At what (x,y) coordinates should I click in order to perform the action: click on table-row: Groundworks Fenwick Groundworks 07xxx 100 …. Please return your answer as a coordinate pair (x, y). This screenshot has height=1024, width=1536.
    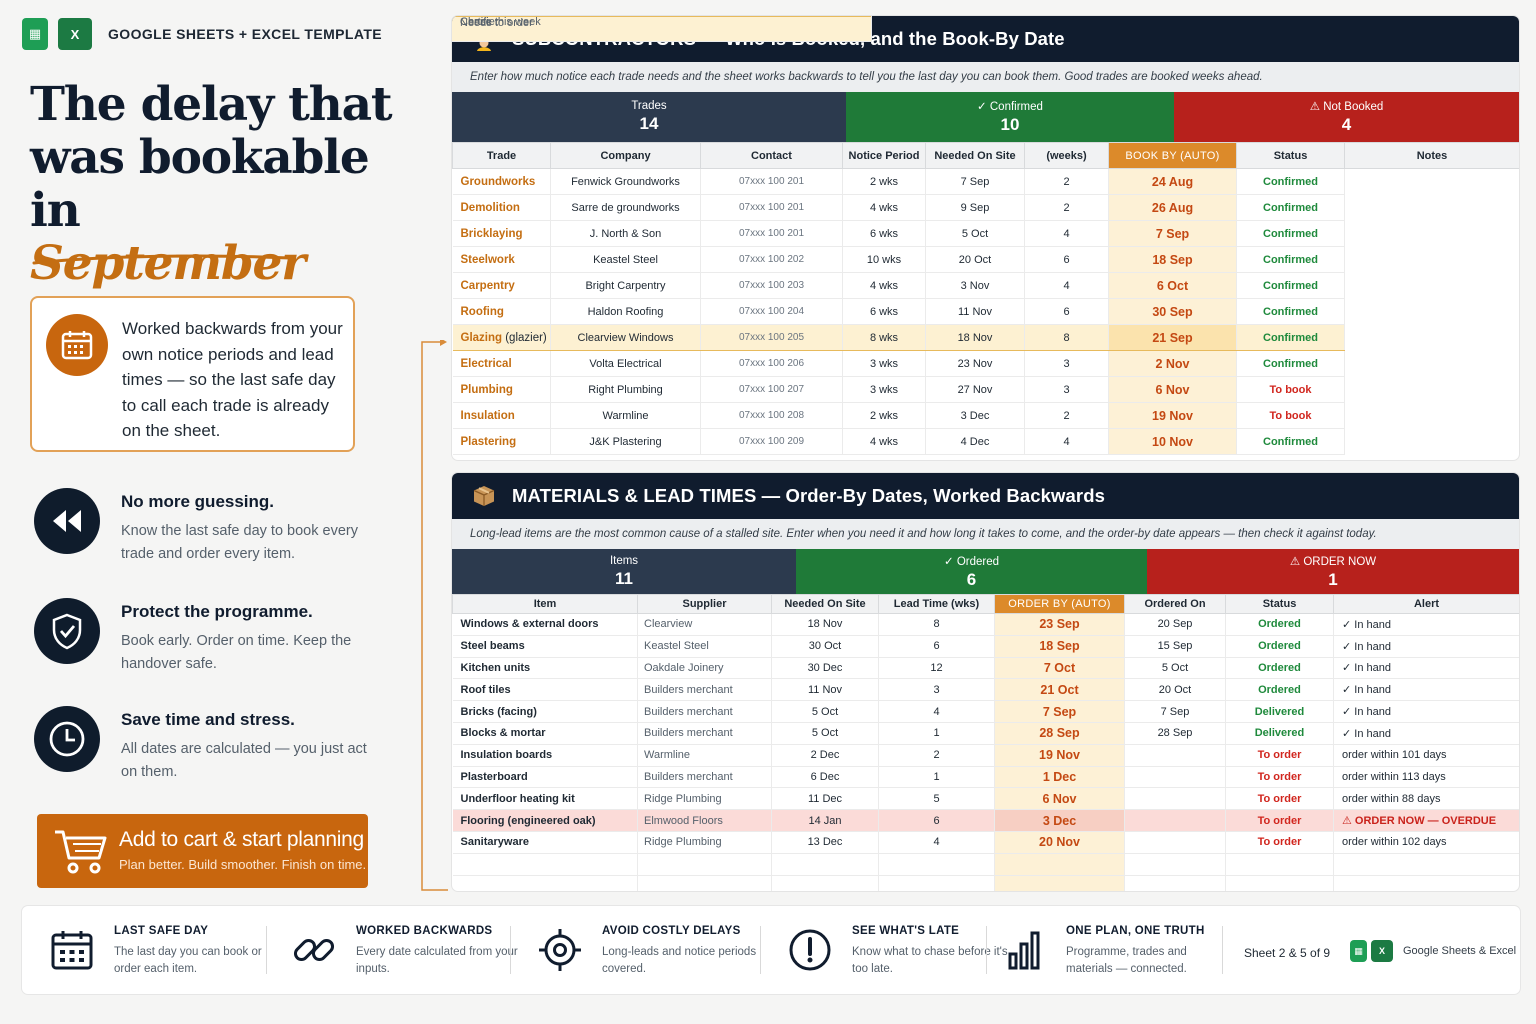
    Looking at the image, I should click on (986, 105).